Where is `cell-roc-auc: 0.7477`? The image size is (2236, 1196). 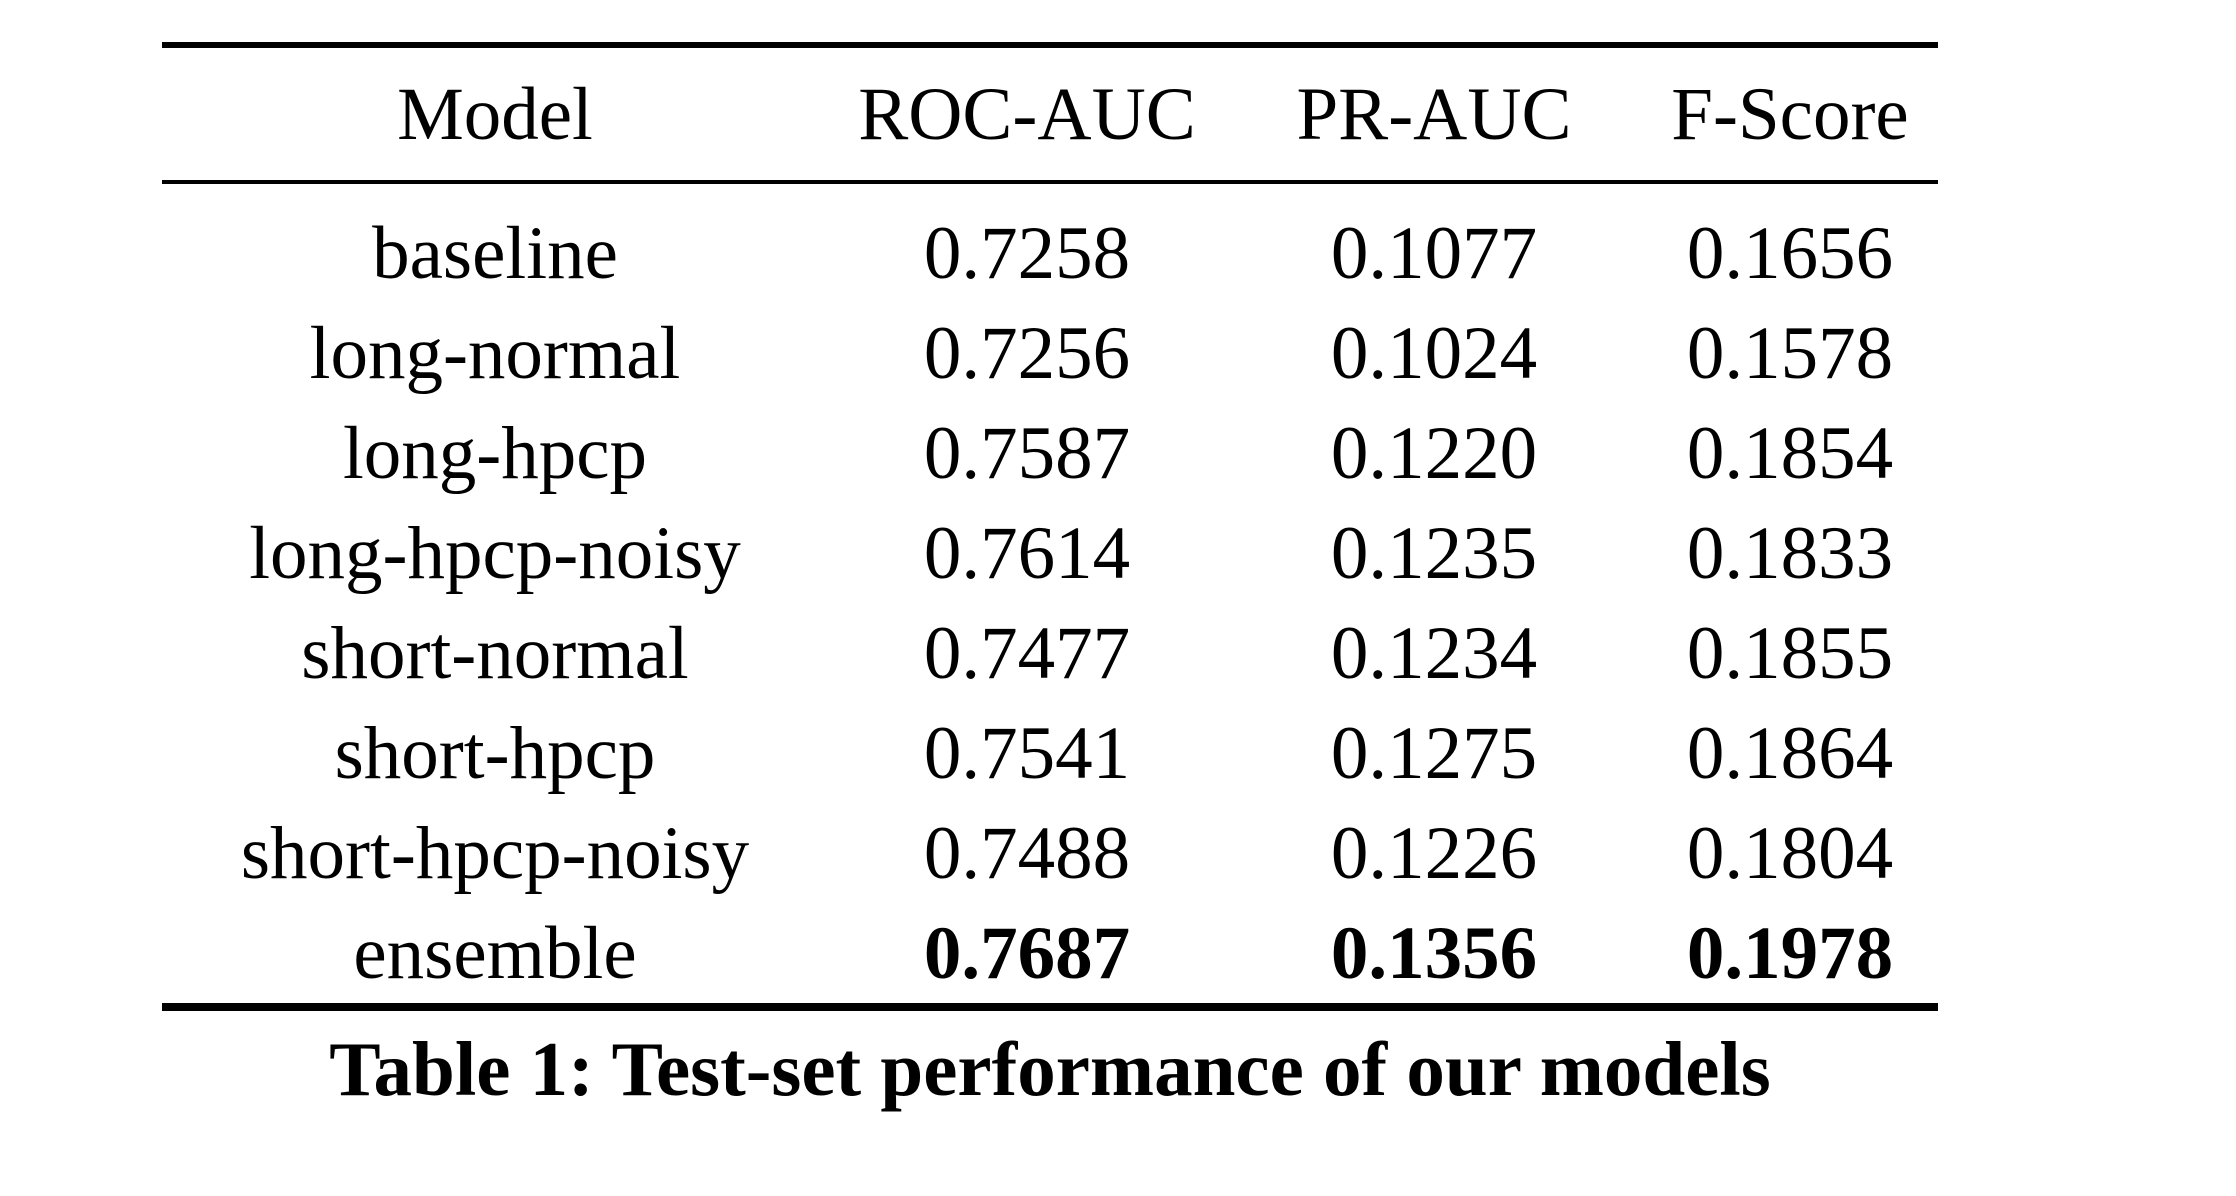
cell-roc-auc: 0.7477 is located at coordinates (1027, 653).